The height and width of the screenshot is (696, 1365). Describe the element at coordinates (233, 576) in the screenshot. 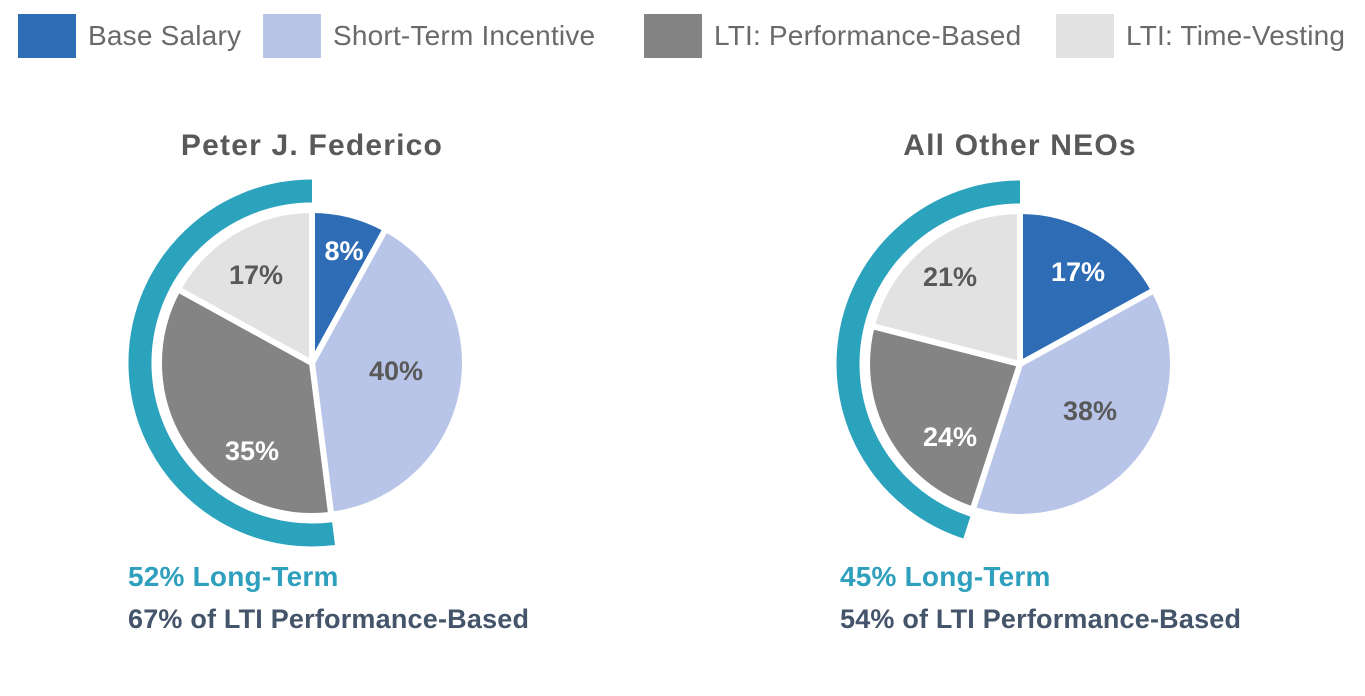

I see `long-term-note: 52% Long-Term` at that location.